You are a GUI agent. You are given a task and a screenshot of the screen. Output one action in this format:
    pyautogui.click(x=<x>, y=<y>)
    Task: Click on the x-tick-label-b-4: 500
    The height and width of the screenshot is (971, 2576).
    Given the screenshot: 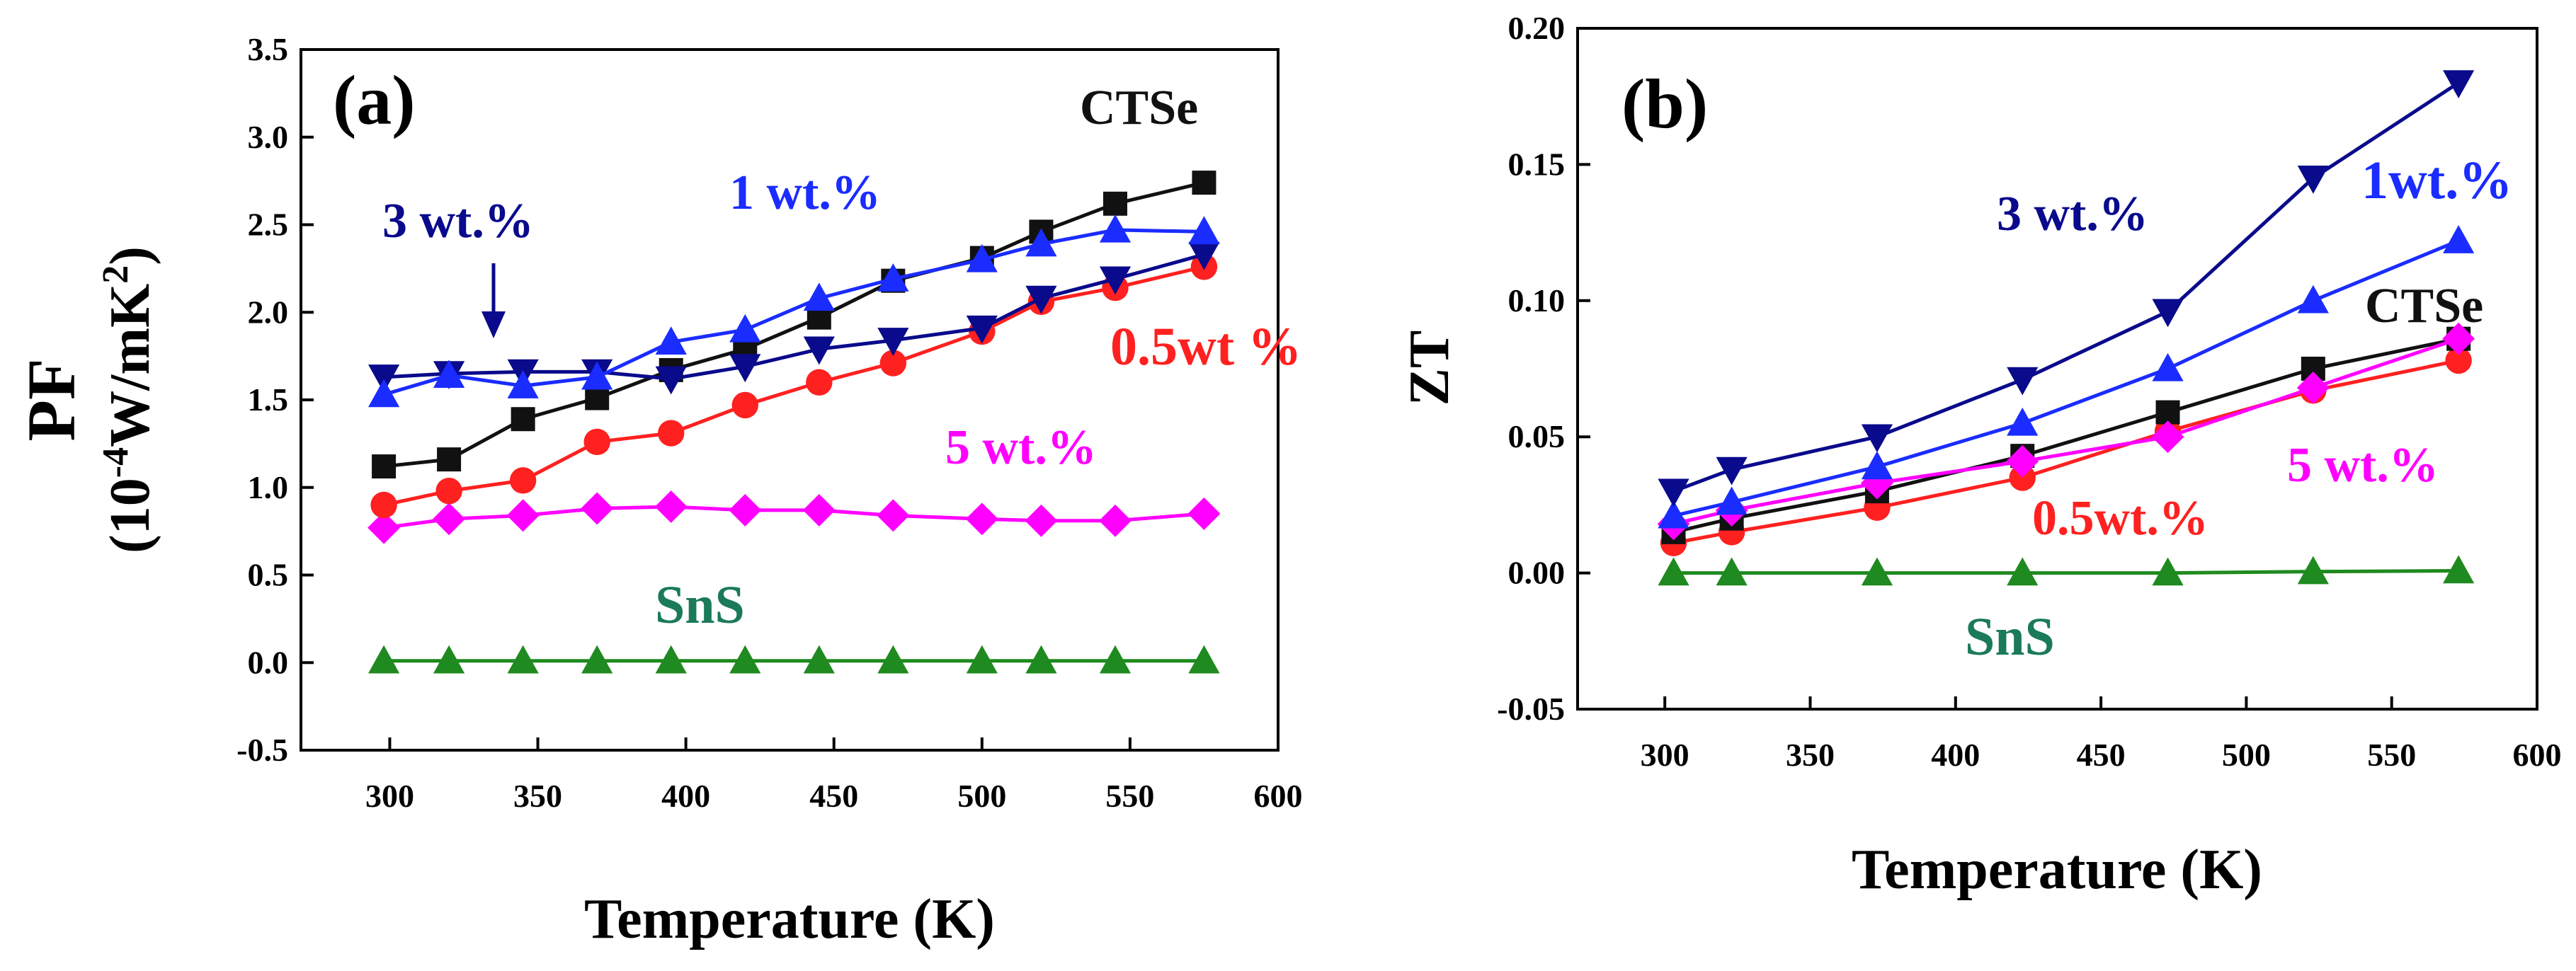 What is the action you would take?
    pyautogui.click(x=2246, y=755)
    